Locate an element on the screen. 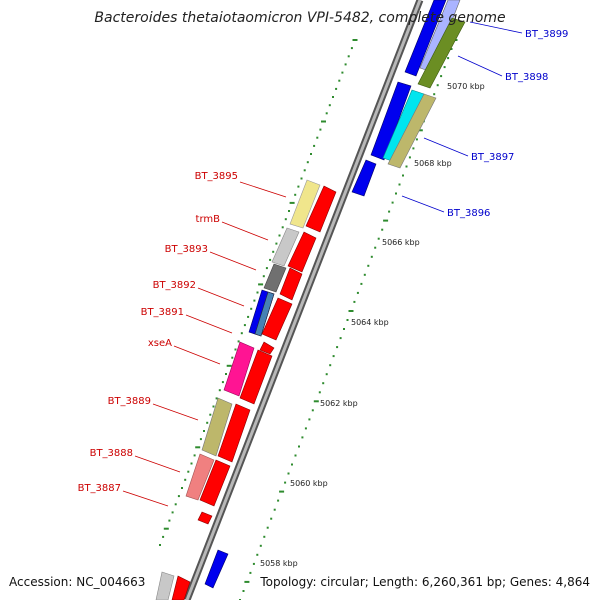  label-bt3891: BT_3891 is located at coordinates (162, 312).